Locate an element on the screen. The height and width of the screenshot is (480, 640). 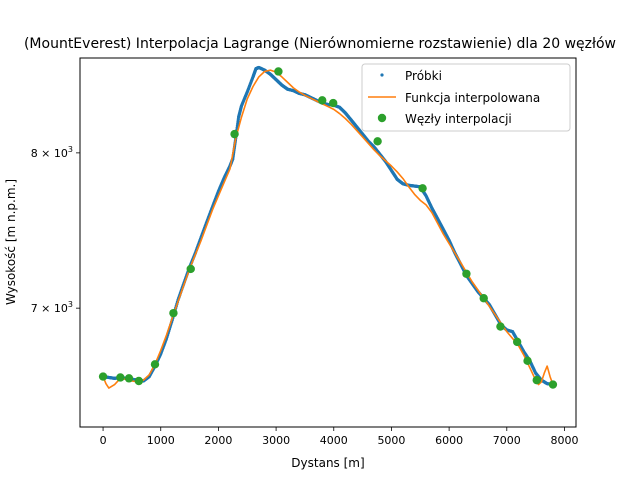
y-tick-label: 7 × 10³ is located at coordinates (52, 307).